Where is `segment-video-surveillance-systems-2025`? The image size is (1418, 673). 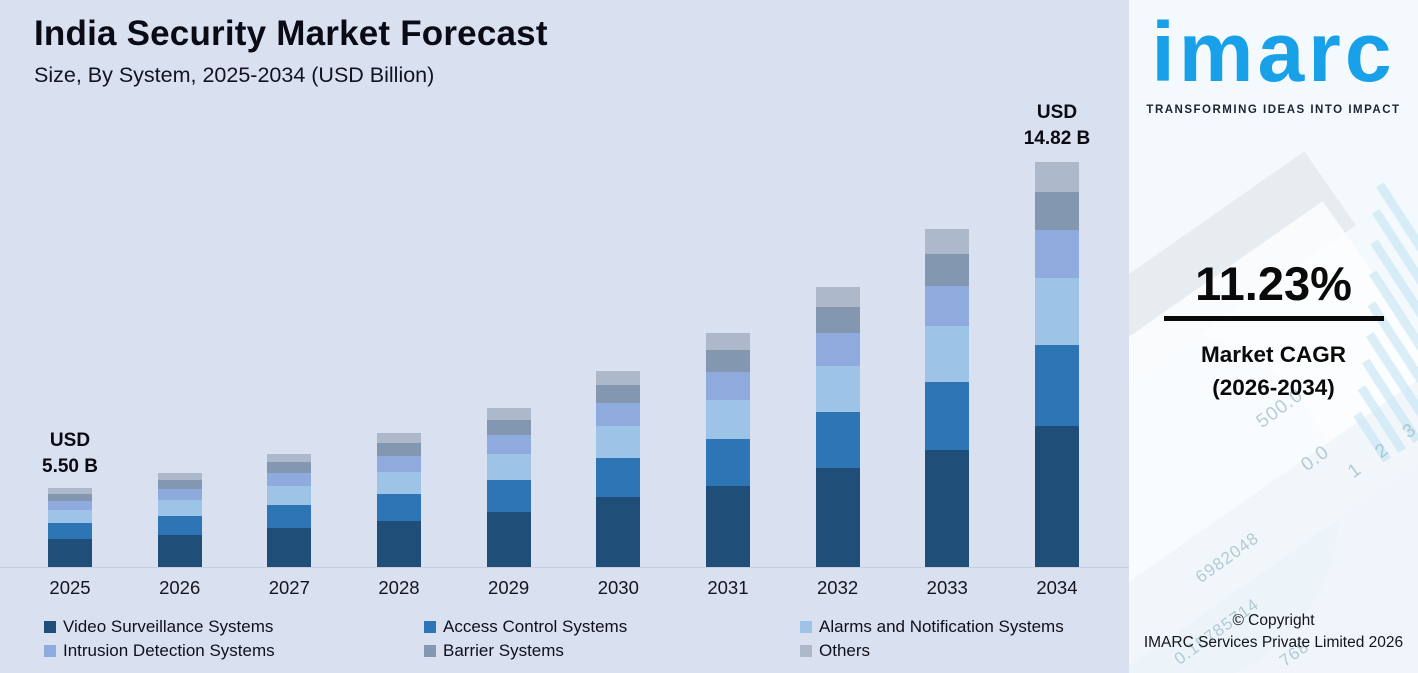
segment-video-surveillance-systems-2025 is located at coordinates (70, 553).